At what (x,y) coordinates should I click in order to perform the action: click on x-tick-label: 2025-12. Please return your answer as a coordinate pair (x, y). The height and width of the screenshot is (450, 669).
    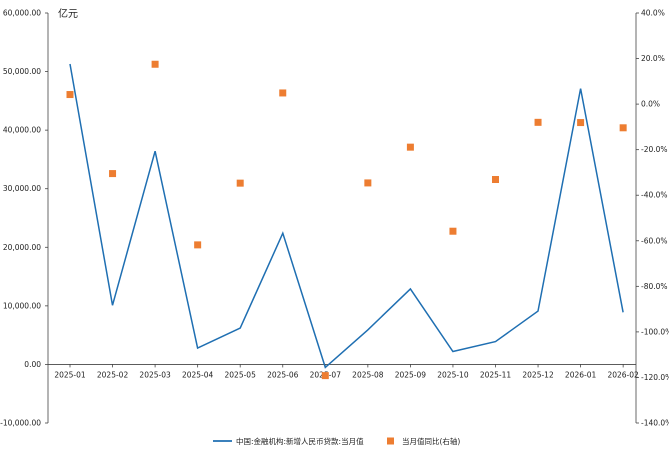
    Looking at the image, I should click on (538, 374).